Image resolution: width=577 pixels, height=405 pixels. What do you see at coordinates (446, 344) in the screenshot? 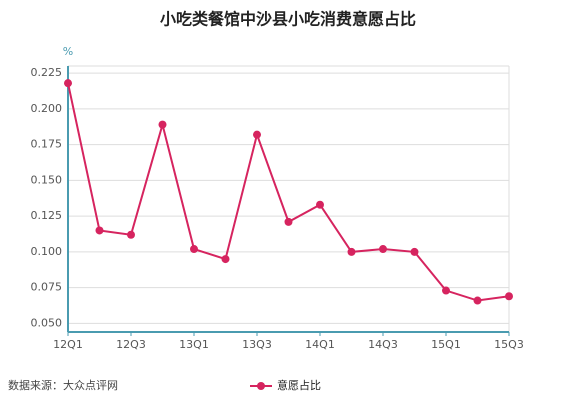
I see `x-tick-label: 15Q1` at bounding box center [446, 344].